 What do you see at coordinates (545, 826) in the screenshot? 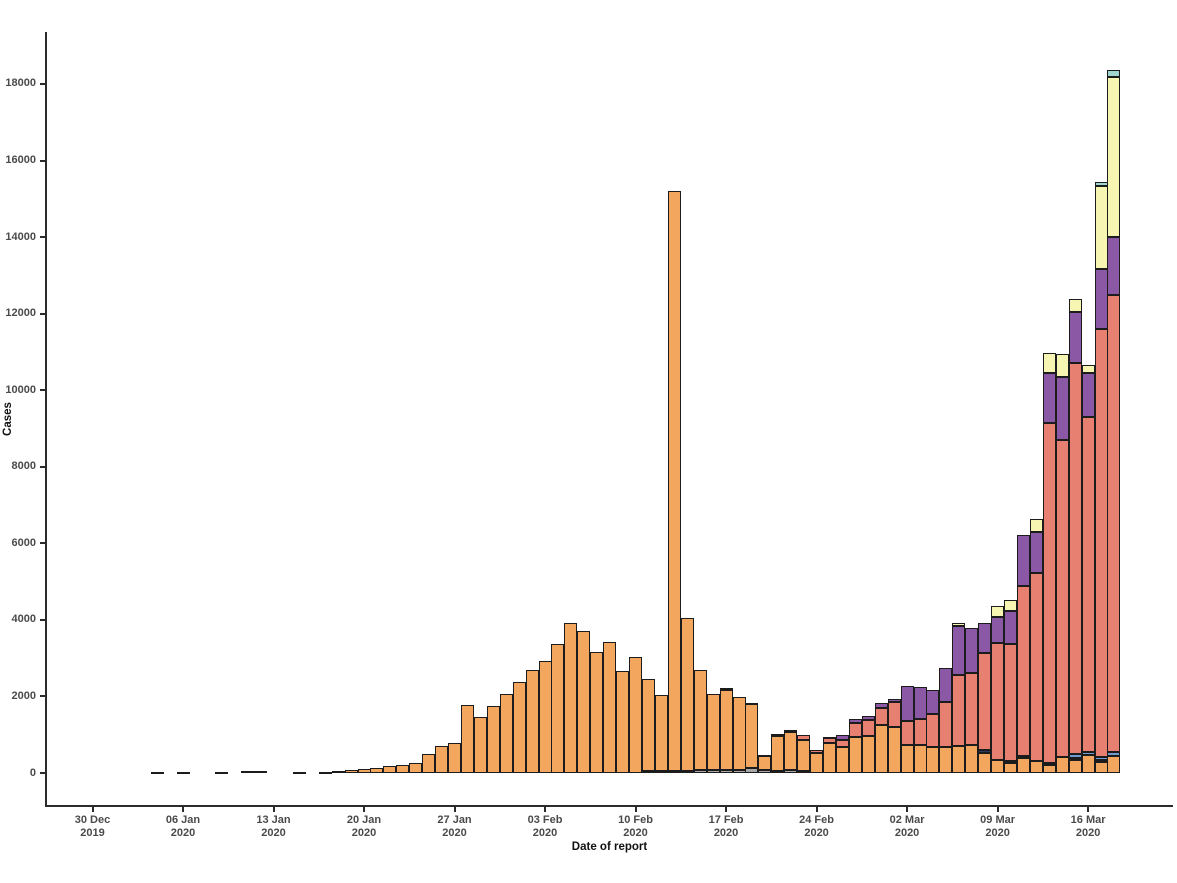
I see `x-tick-label: 03 Feb 2020` at bounding box center [545, 826].